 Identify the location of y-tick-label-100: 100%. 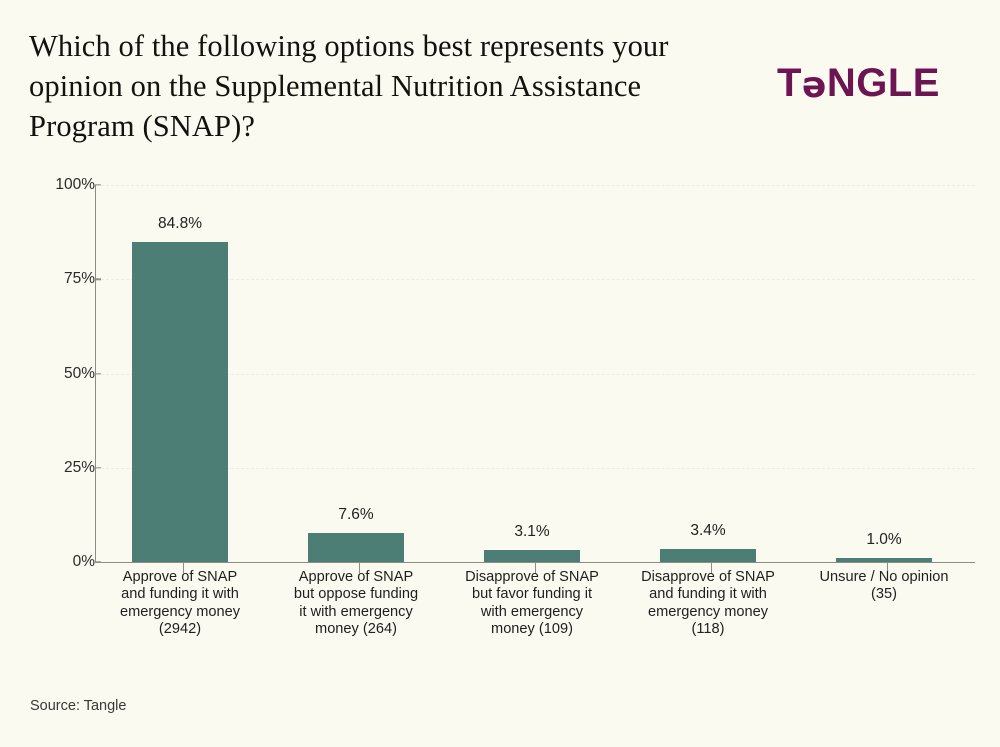
(75, 184).